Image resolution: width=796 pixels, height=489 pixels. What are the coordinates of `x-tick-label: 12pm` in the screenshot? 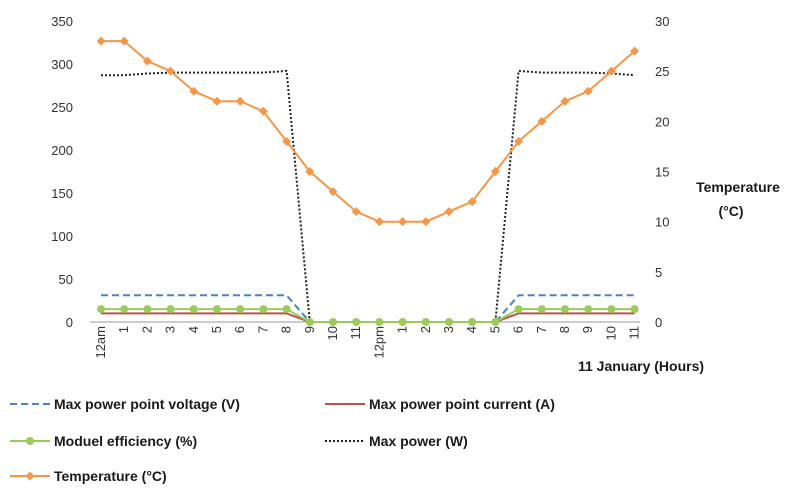 It's located at (378, 342).